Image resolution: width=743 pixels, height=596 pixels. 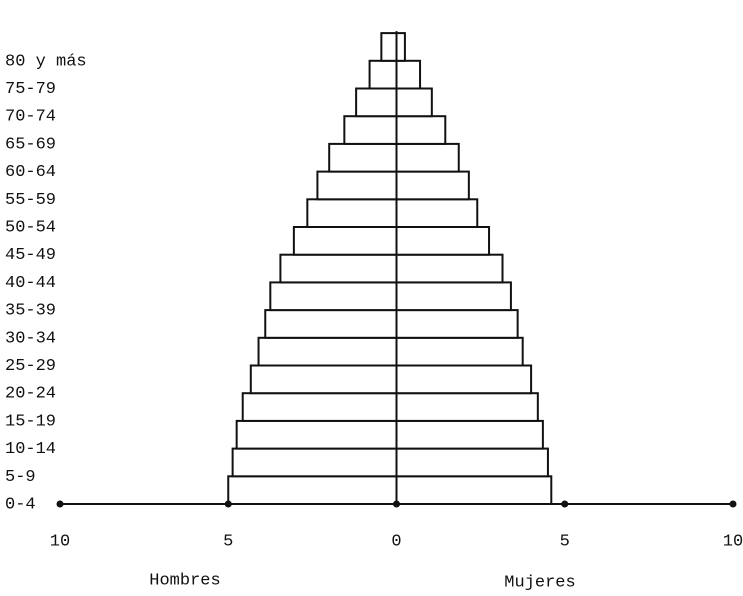 I want to click on category-label: 15-19, so click(x=30, y=421).